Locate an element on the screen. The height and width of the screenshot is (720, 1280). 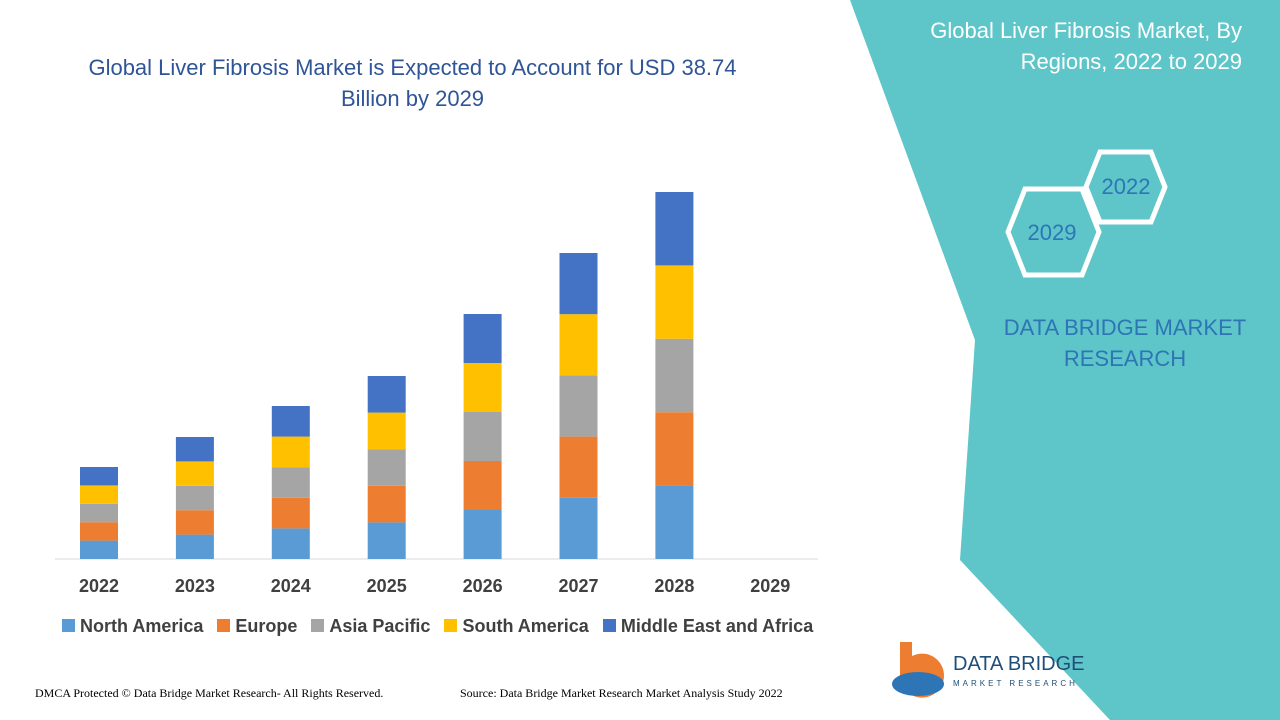
x-tick-label: 2029 is located at coordinates (770, 586).